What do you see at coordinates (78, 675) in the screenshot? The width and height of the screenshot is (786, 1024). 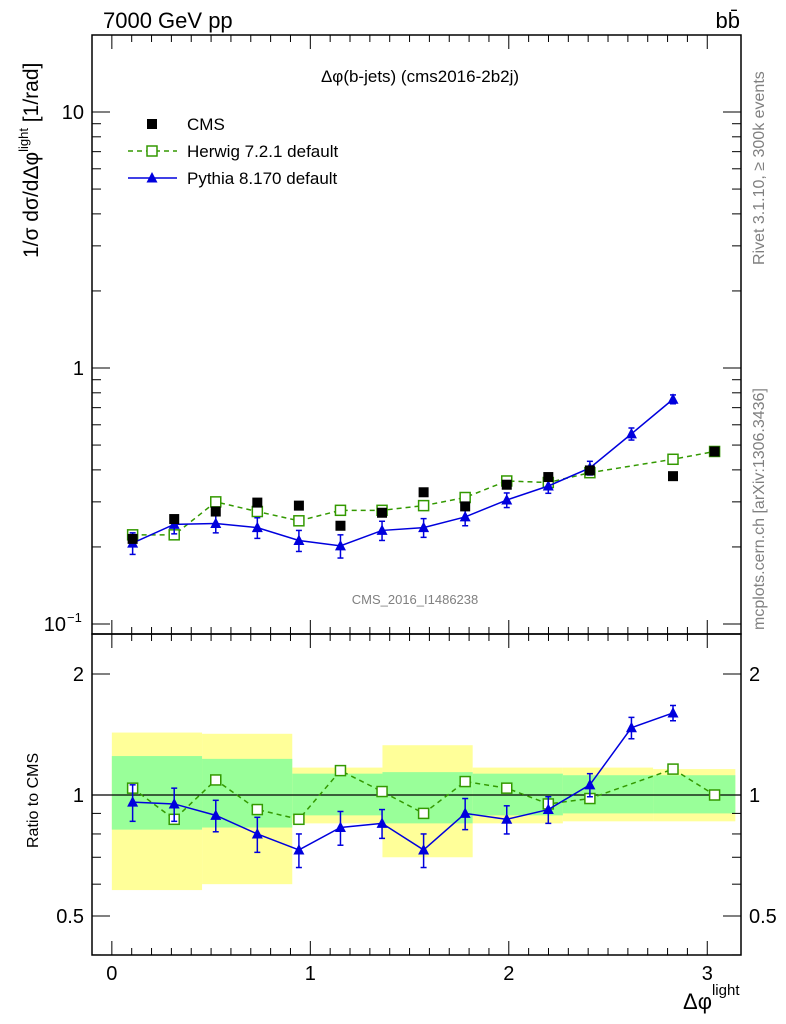 I see `y-tick-label: 2` at bounding box center [78, 675].